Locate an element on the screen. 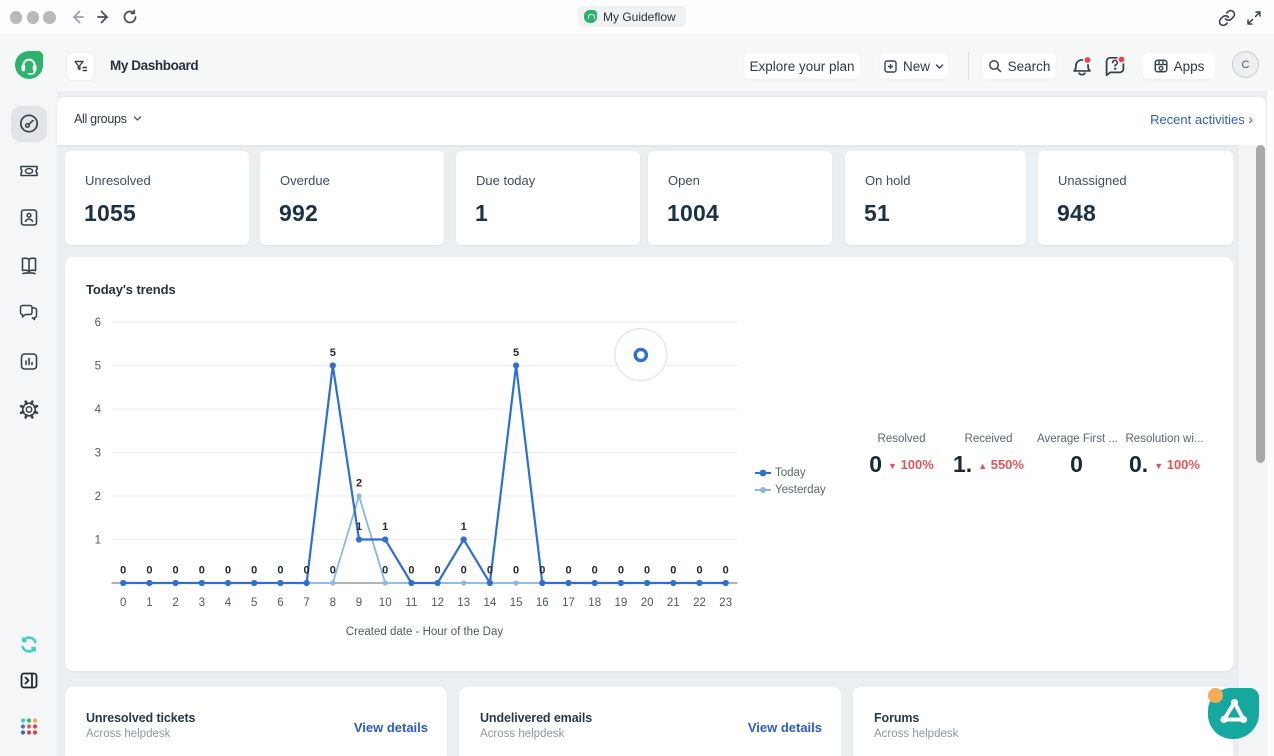 This screenshot has width=1274, height=756. svg-text: 16 is located at coordinates (542, 603).